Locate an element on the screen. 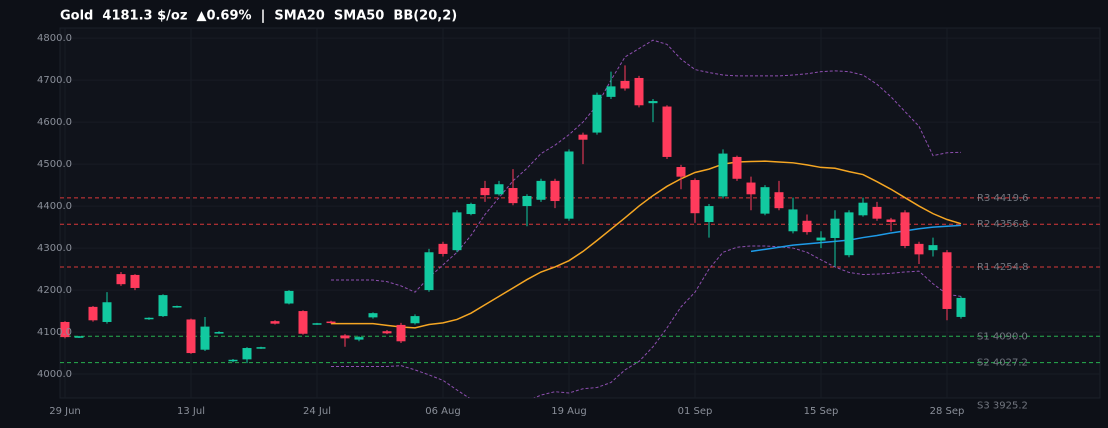 Image resolution: width=1108 pixels, height=428 pixels. level-label: S2 4027.2 is located at coordinates (1002, 363).